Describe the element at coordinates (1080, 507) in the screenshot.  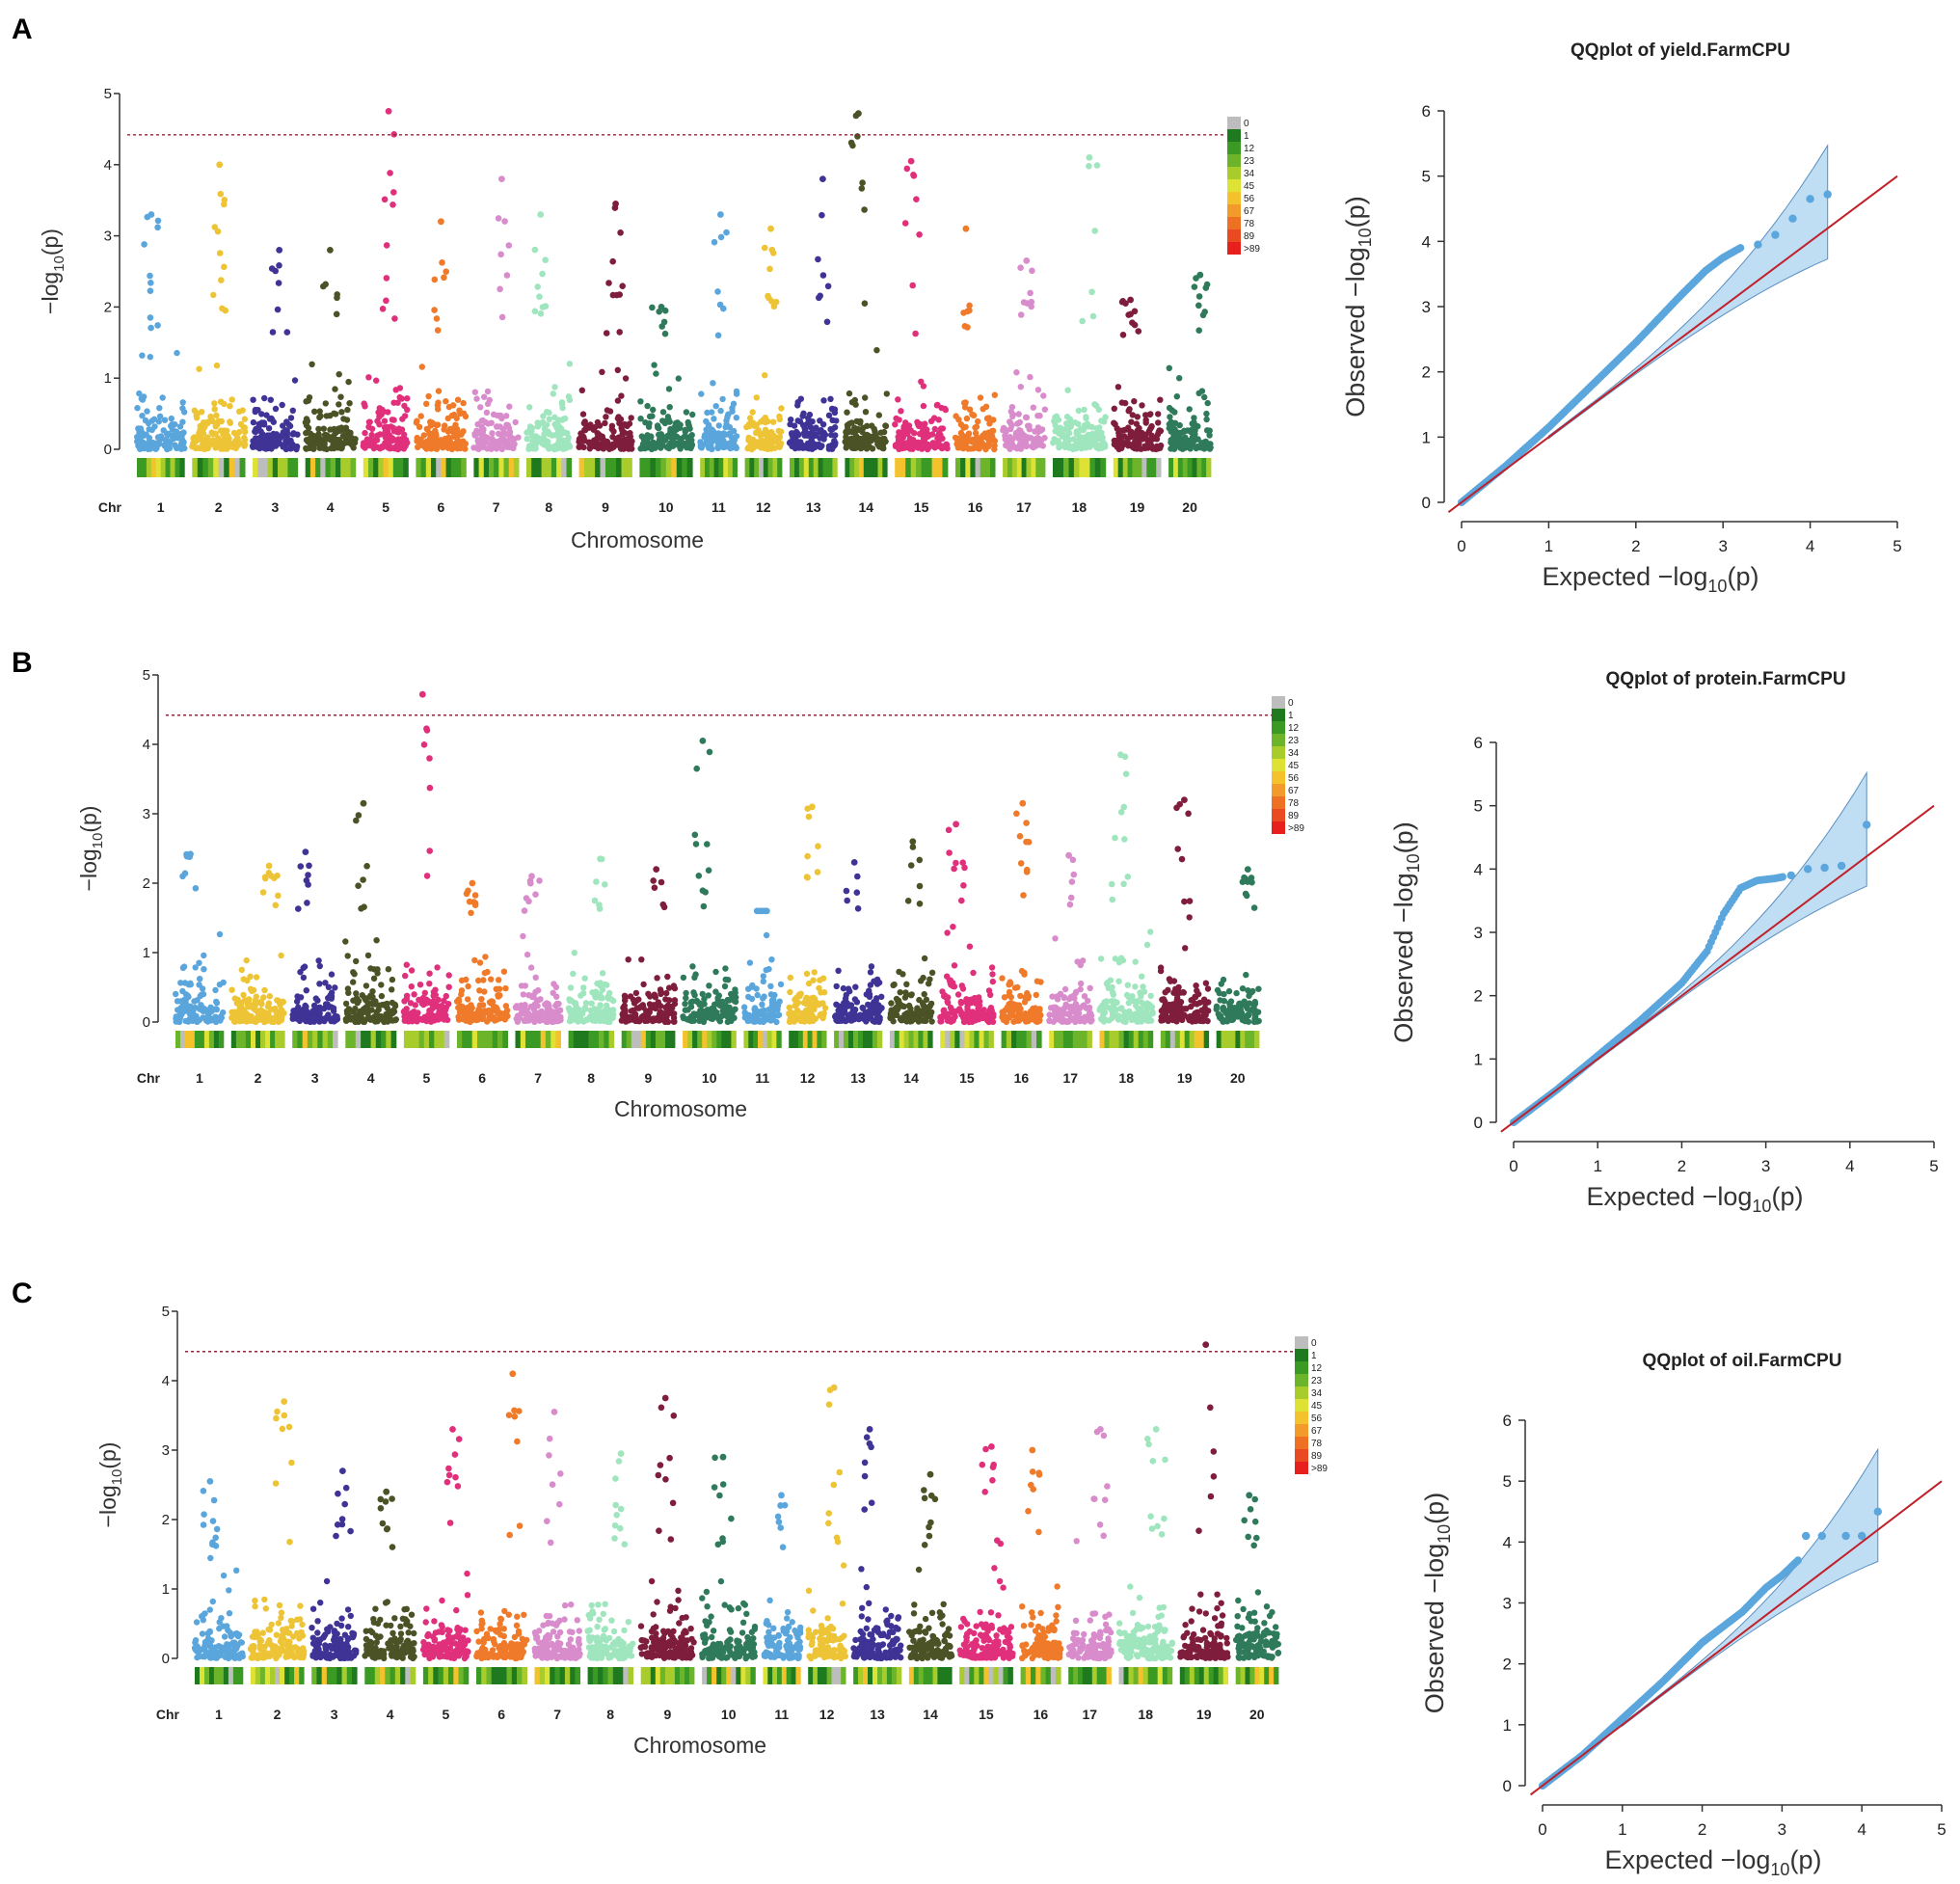
I see `chromosome-tick-label: 18` at that location.